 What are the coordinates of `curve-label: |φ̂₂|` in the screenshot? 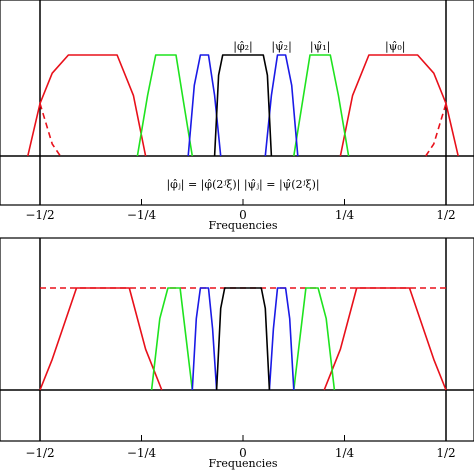 It's located at (243, 47).